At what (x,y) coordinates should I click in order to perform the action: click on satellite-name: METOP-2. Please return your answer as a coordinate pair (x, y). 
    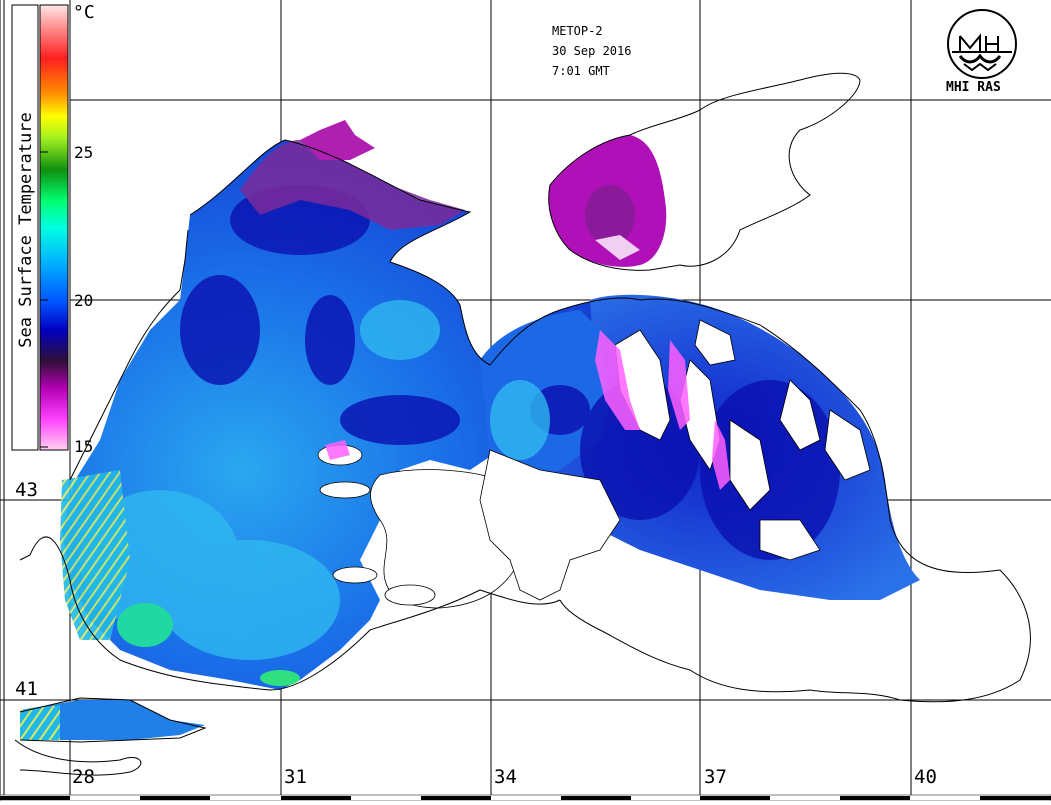
    Looking at the image, I should click on (577, 31).